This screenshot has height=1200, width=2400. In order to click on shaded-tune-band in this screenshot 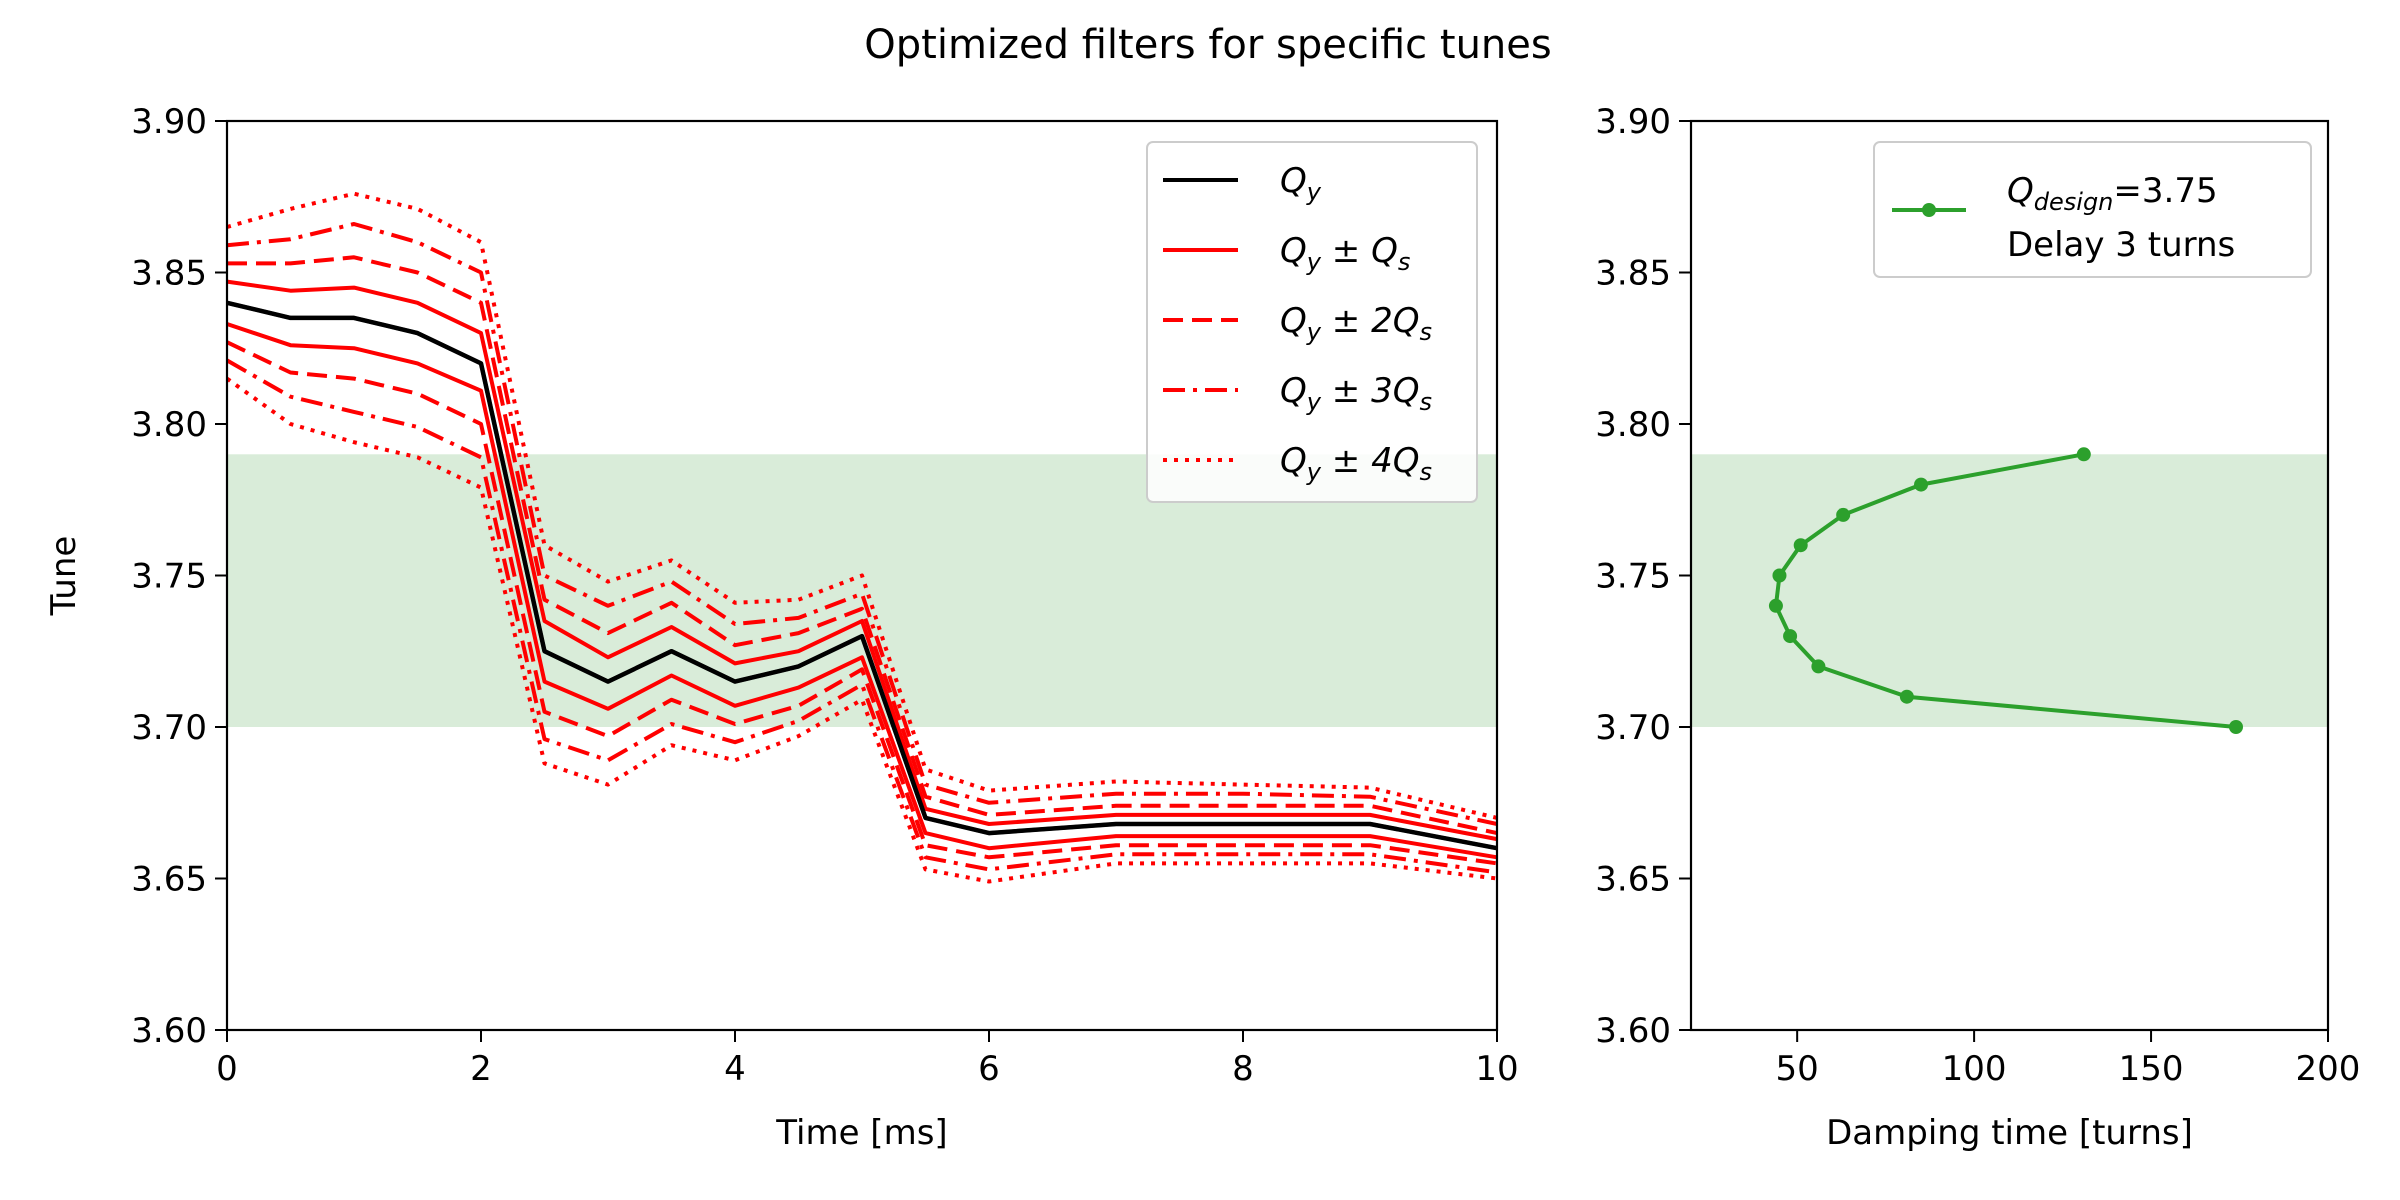, I will do `click(2009, 590)`.